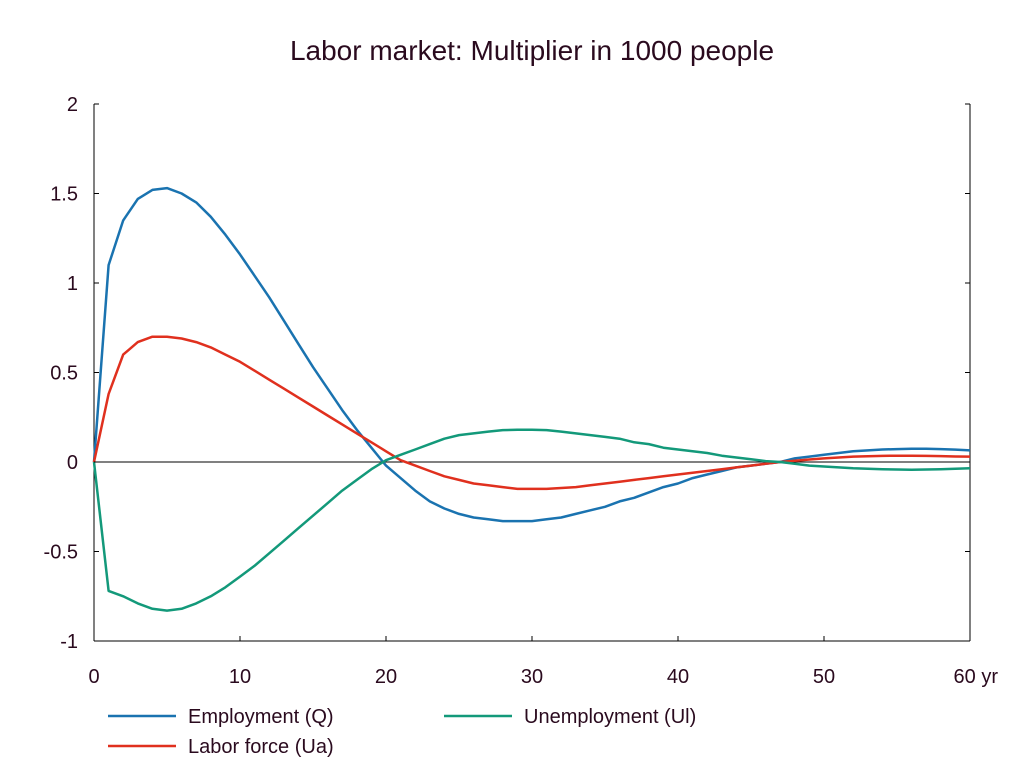  What do you see at coordinates (64, 195) in the screenshot?
I see `y-tick-label: 1.5` at bounding box center [64, 195].